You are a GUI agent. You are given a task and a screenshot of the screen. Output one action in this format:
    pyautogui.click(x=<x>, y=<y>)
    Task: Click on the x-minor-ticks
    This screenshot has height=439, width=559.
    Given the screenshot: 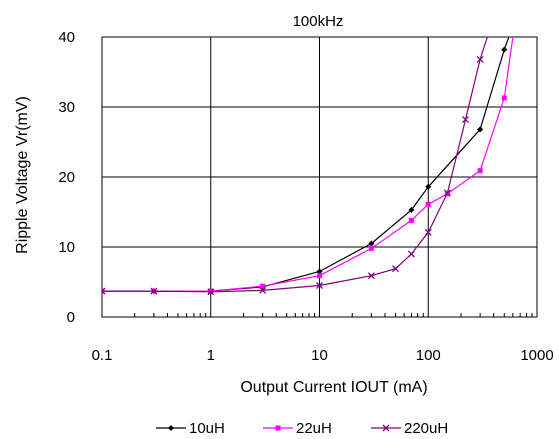 What is the action you would take?
    pyautogui.click(x=333, y=315)
    